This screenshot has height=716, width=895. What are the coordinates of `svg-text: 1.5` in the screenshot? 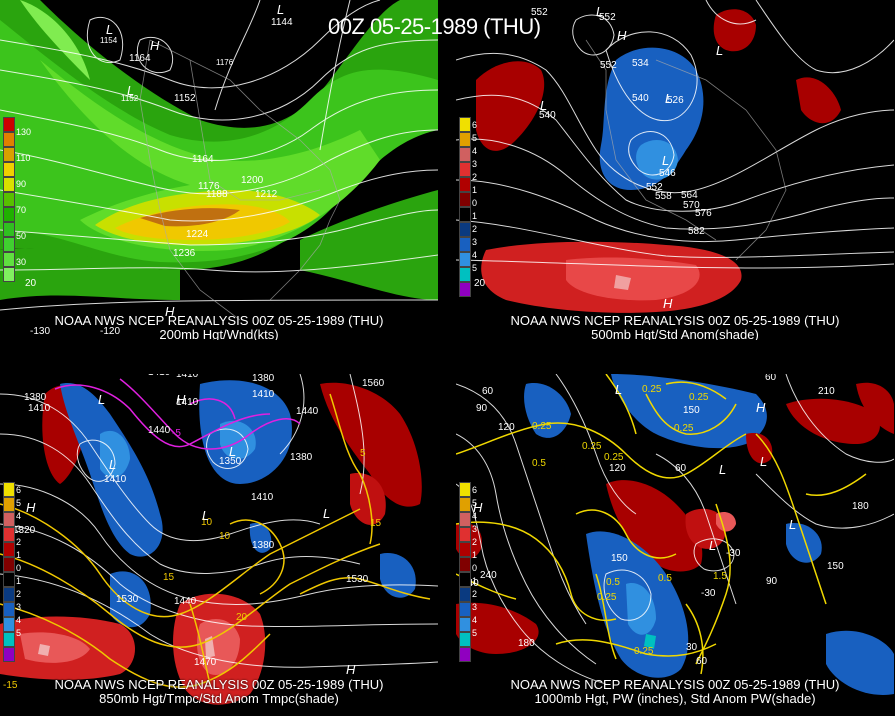 It's located at (720, 576).